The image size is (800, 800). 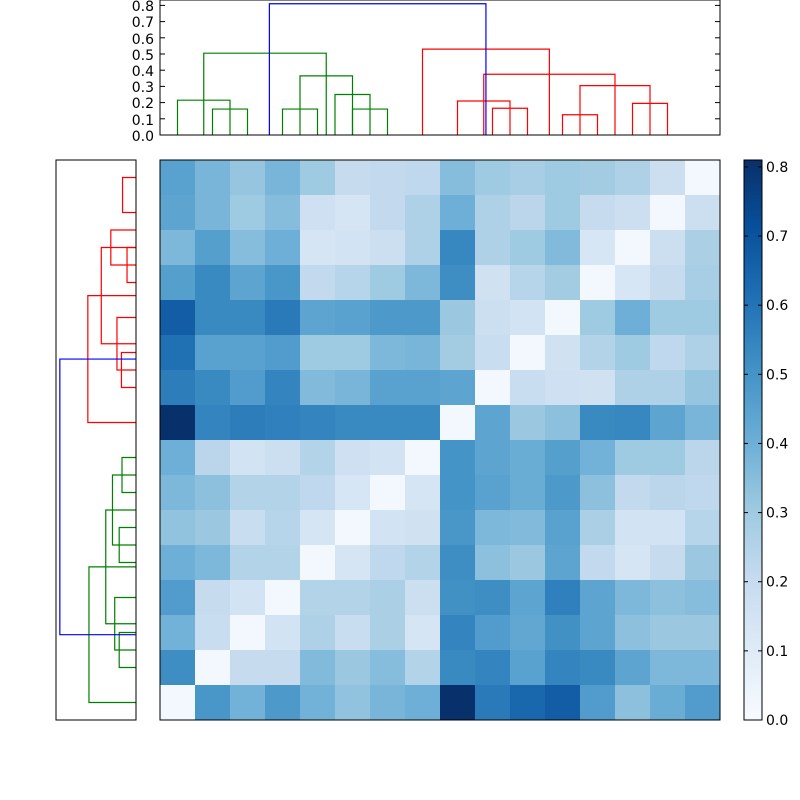 I want to click on colorbar-tick-label: 0.8, so click(x=777, y=168).